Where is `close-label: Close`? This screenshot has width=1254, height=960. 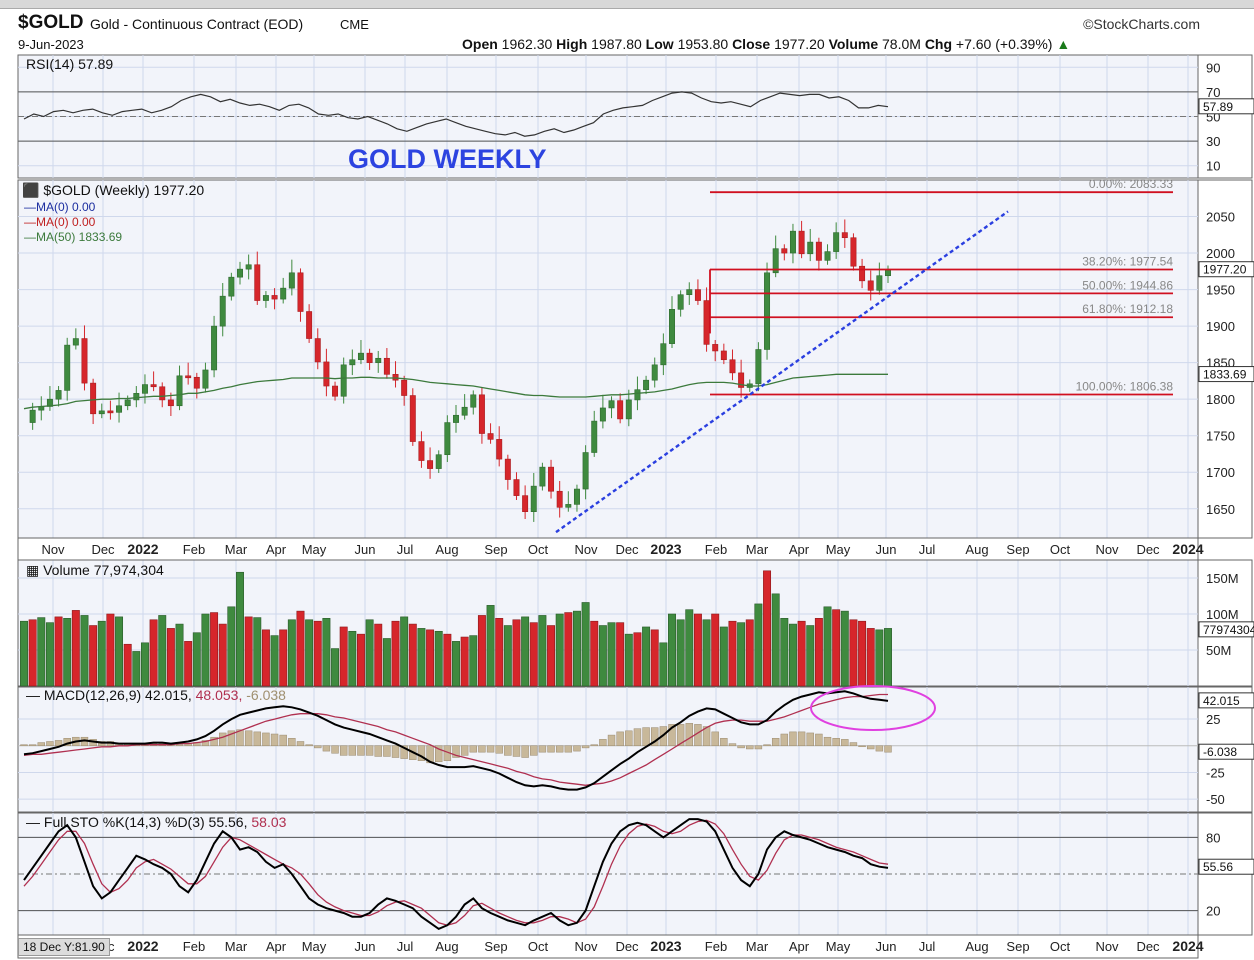 close-label: Close is located at coordinates (751, 44).